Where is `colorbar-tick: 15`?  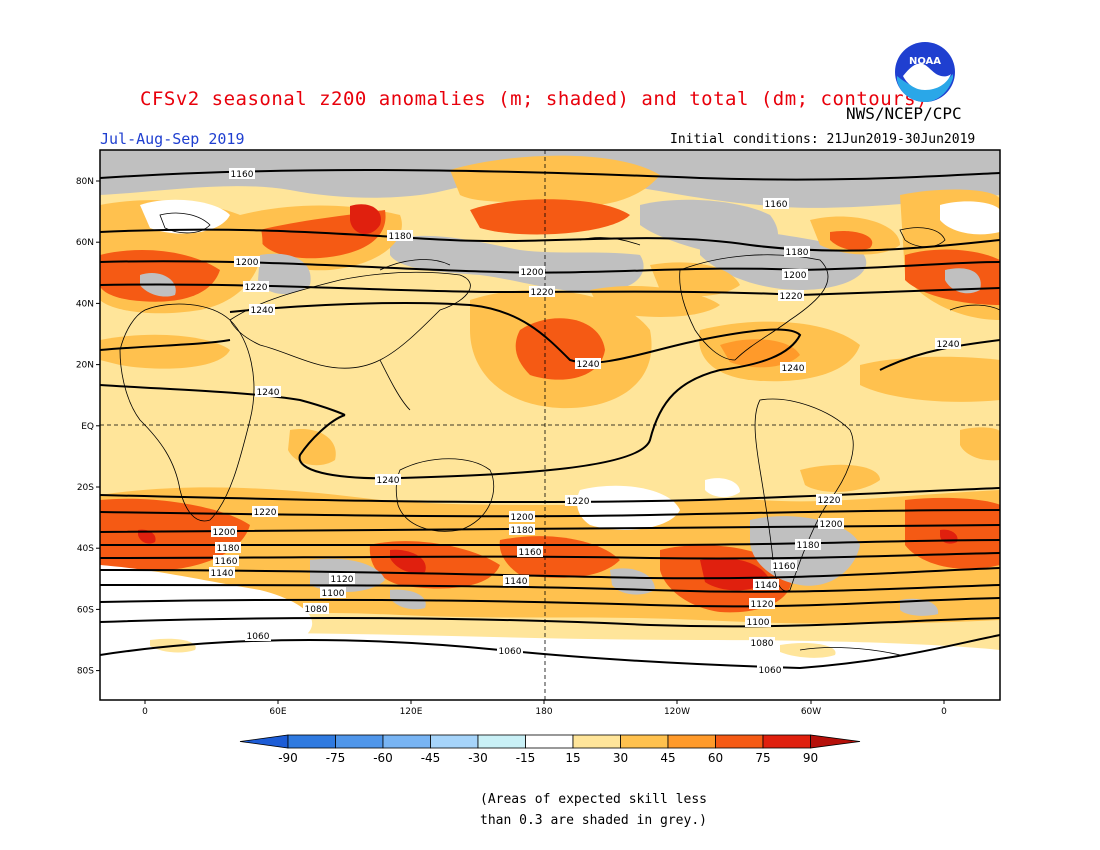
colorbar-tick: 15 is located at coordinates (572, 758).